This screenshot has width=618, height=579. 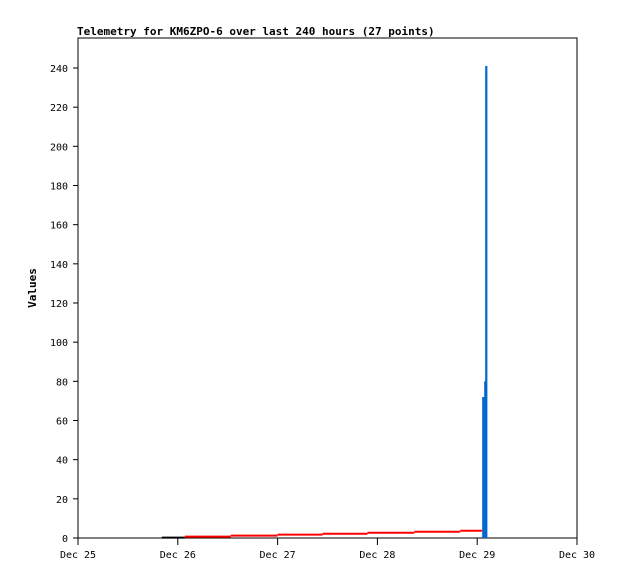 What do you see at coordinates (59, 304) in the screenshot?
I see `y-tick-label: 120` at bounding box center [59, 304].